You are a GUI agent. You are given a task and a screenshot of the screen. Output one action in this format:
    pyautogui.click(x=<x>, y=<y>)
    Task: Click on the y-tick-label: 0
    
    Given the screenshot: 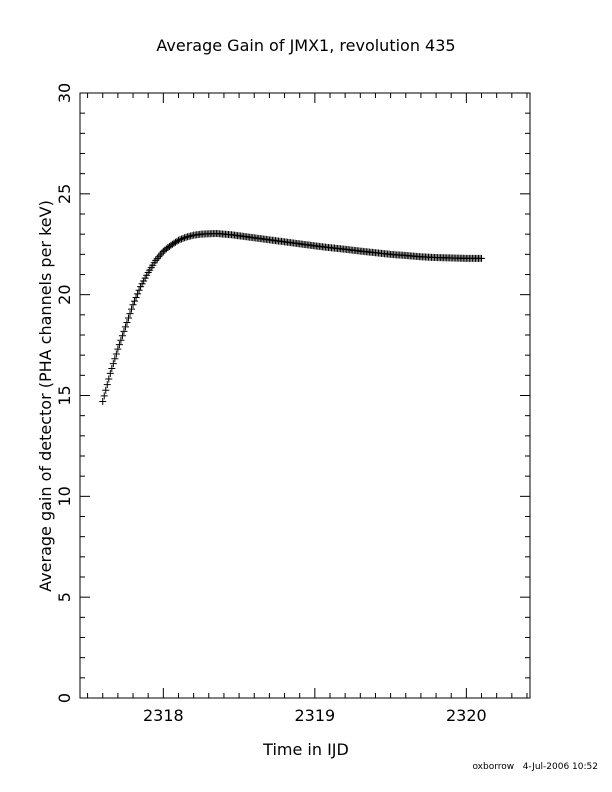 What is the action you would take?
    pyautogui.click(x=64, y=698)
    